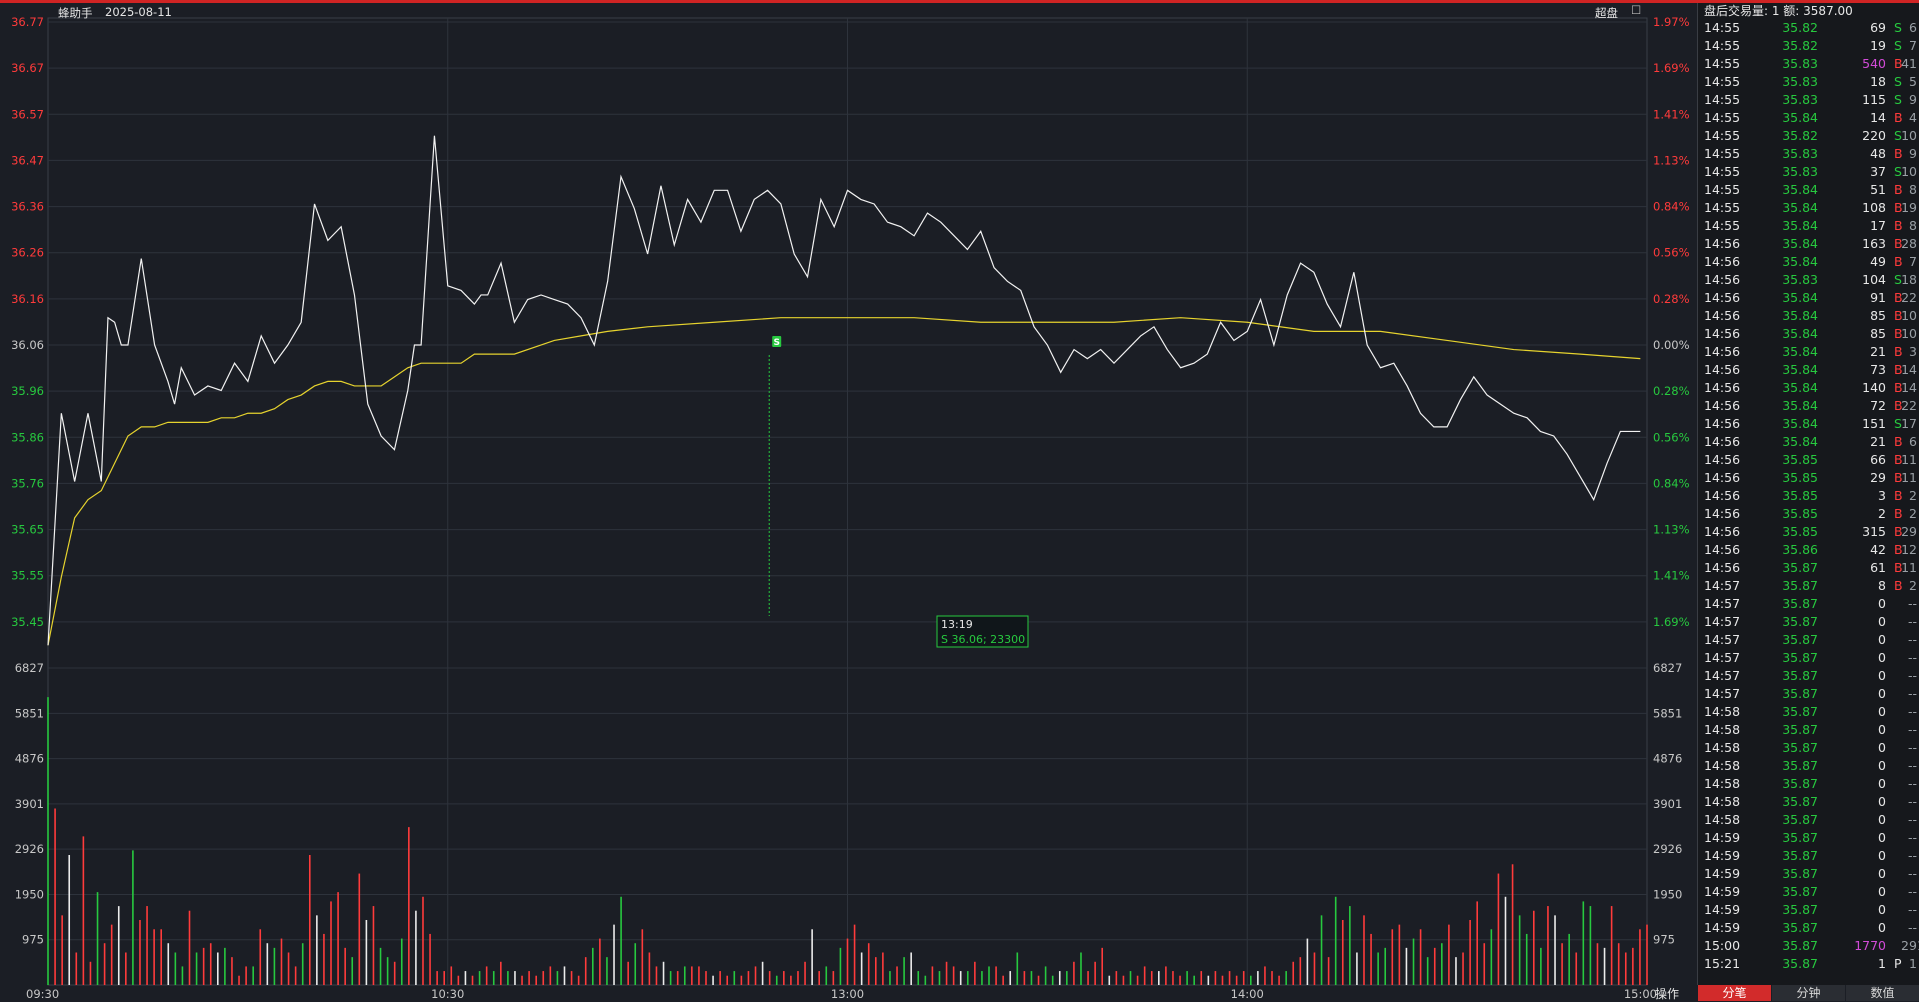  What do you see at coordinates (1636, 10) in the screenshot?
I see `mode-checkbox: ☐` at bounding box center [1636, 10].